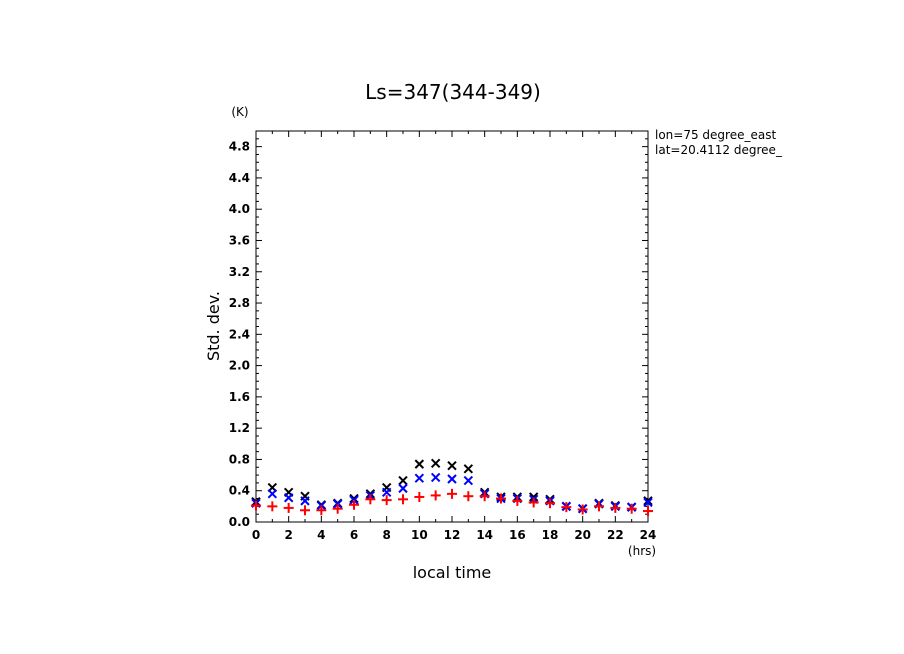 The width and height of the screenshot is (904, 654). Describe the element at coordinates (719, 150) in the screenshot. I see `annotation-lat: lat=20.4112 degree_` at that location.